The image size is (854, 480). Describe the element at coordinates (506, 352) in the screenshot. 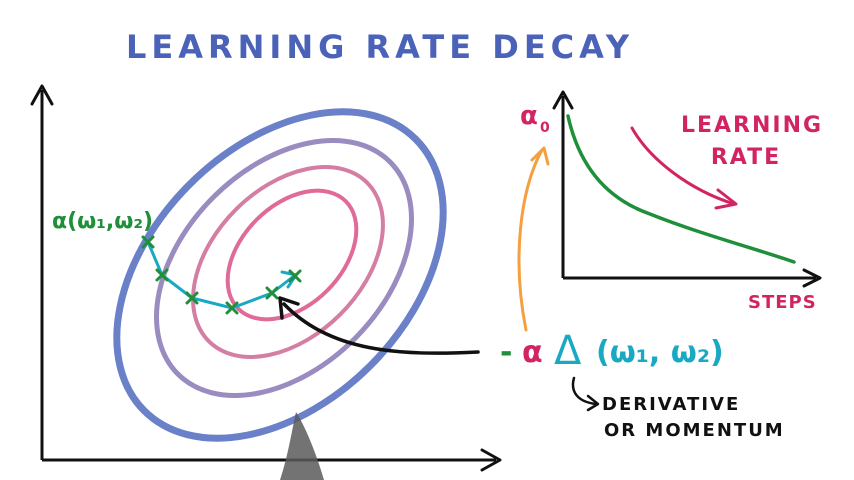

I see `update-minus: -` at that location.